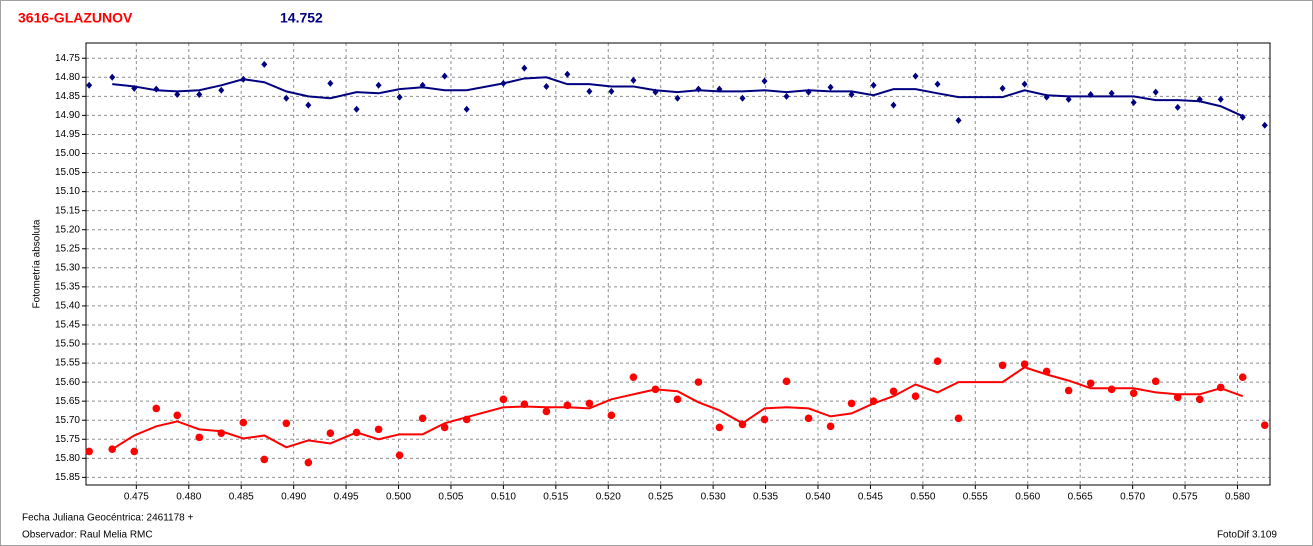  What do you see at coordinates (975, 497) in the screenshot?
I see `x-tick-label: 0.555` at bounding box center [975, 497].